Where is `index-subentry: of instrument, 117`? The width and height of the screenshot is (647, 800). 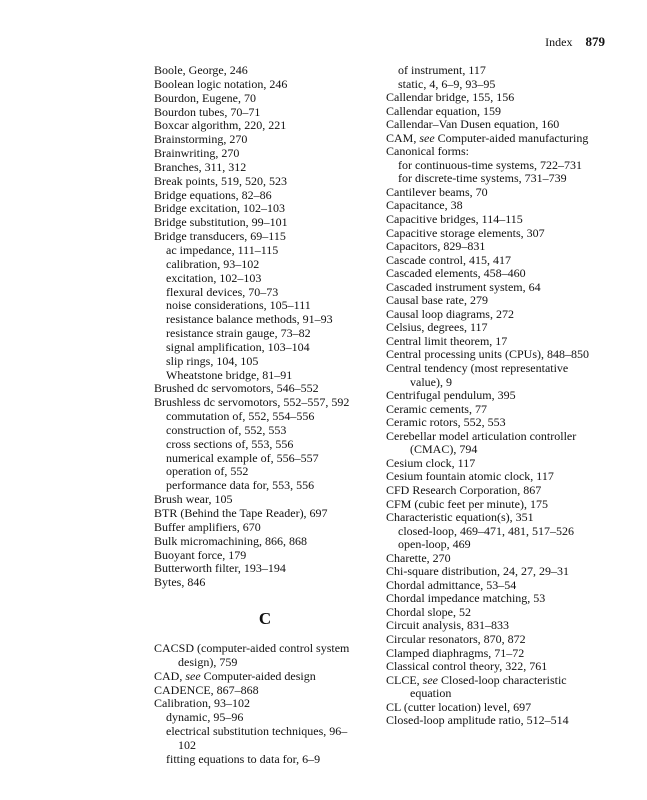
index-subentry: of instrument, 117 is located at coordinates (442, 70).